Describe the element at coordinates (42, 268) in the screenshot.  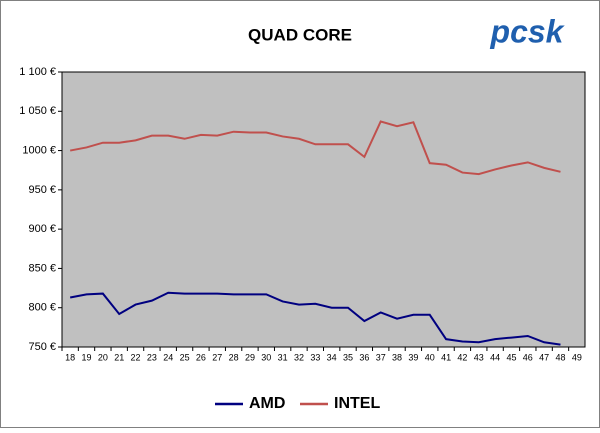
I see `y-tick-label: 850 €` at that location.